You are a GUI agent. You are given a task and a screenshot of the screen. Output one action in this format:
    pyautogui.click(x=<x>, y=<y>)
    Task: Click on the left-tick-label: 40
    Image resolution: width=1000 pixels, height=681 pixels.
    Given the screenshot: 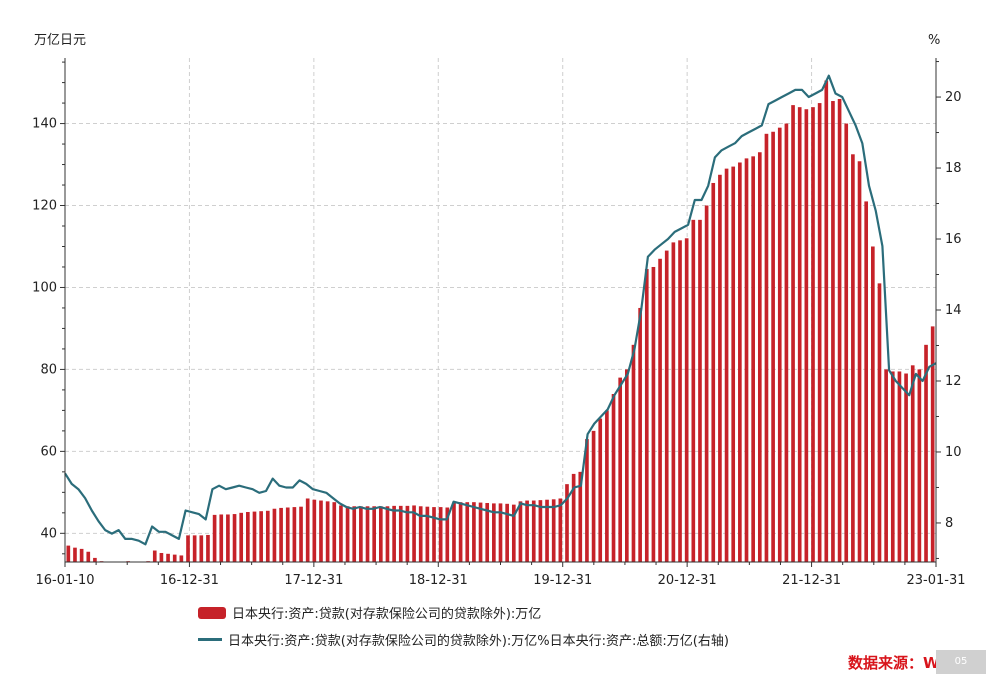 What is the action you would take?
    pyautogui.click(x=48, y=533)
    